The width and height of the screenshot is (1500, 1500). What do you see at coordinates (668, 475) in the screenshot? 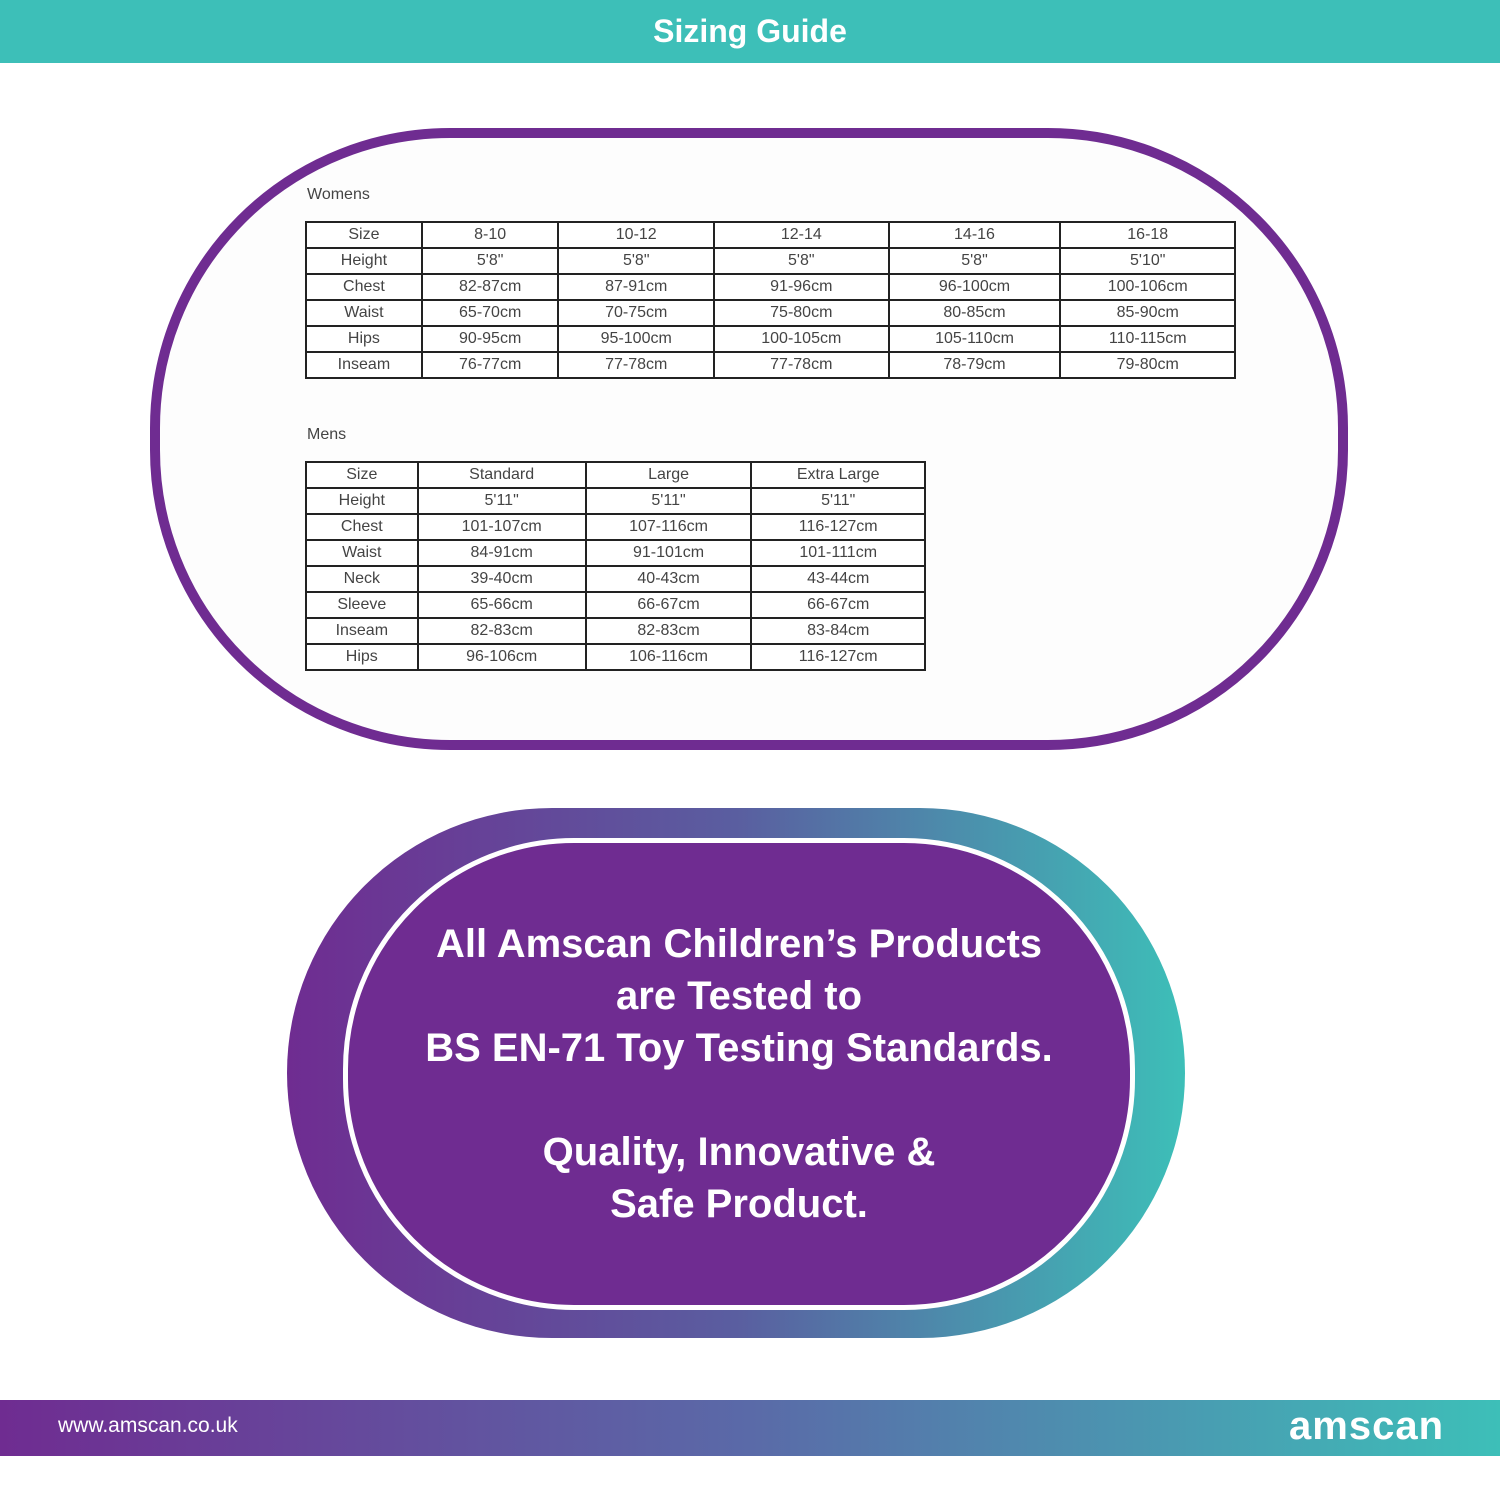
I see `table-header-cell: Large` at bounding box center [668, 475].